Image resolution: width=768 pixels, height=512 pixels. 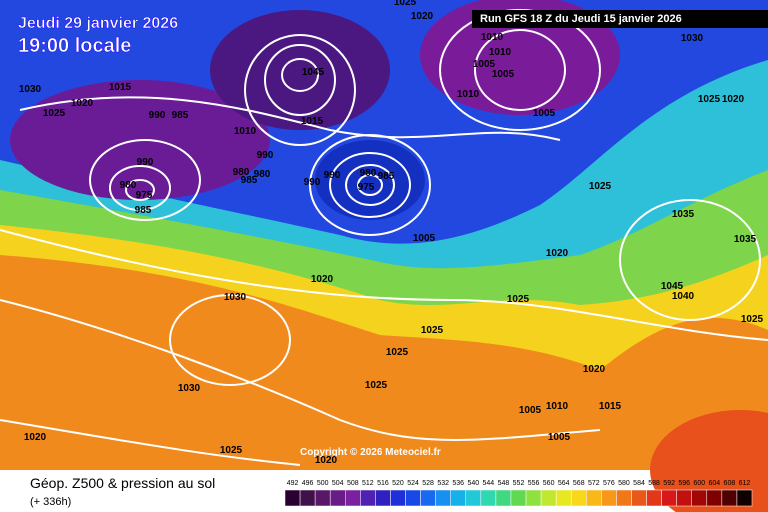 I want to click on legend-label: 580, so click(x=624, y=483).